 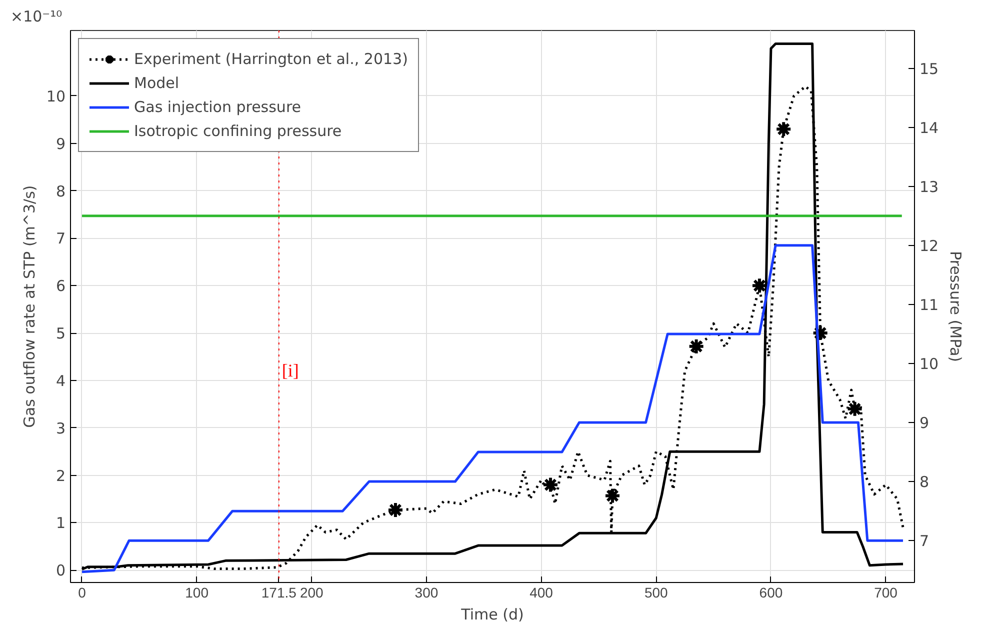 I want to click on x-tick-label: 500, so click(x=656, y=592).